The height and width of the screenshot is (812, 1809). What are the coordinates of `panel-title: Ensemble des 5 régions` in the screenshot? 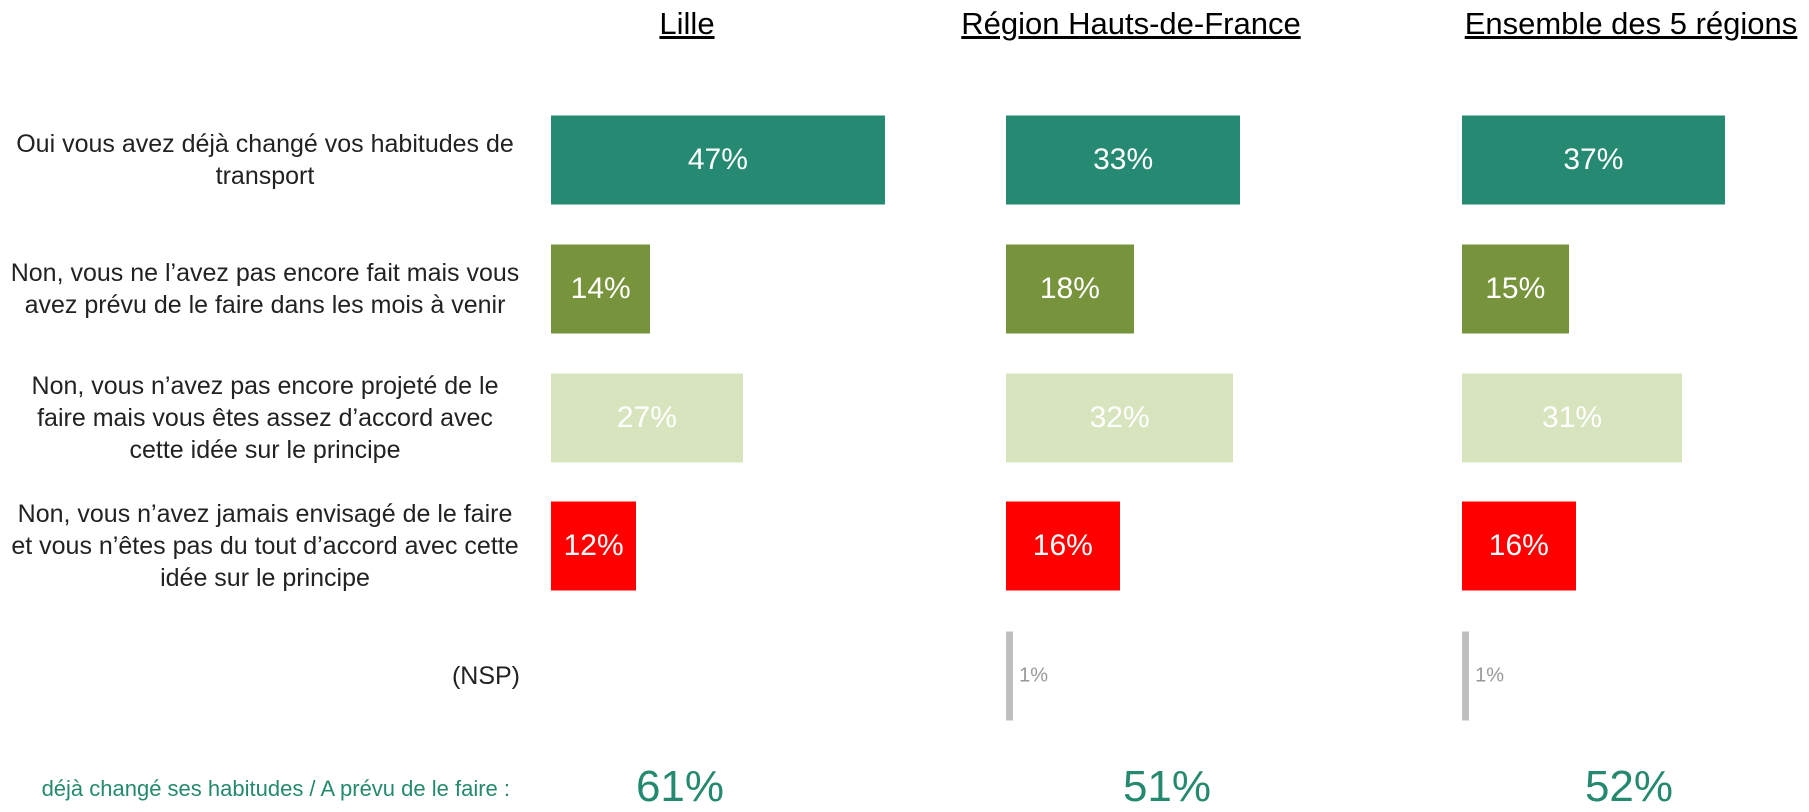 It's located at (1631, 23).